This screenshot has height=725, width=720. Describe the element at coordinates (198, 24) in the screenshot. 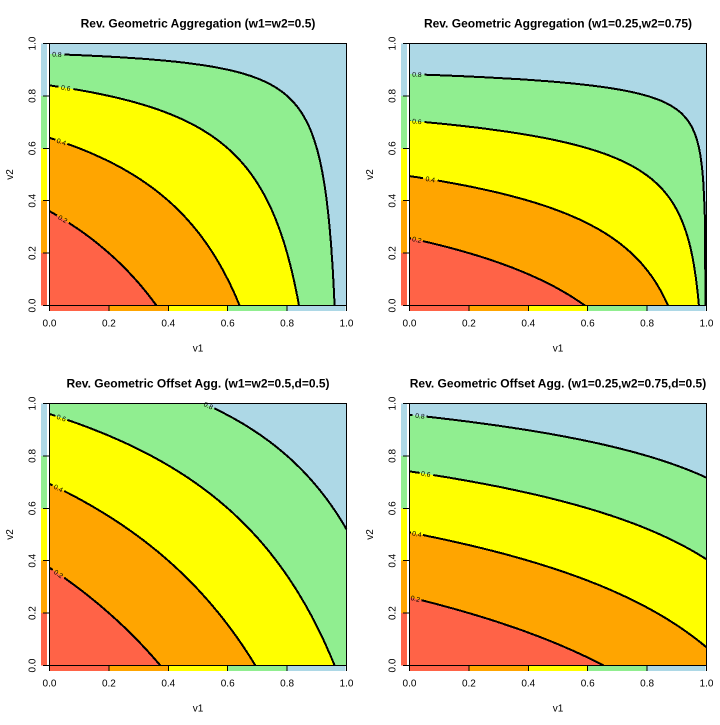

I see `svg-text:Rev. Geometric Aggregation (w1: Rev. Geometric Aggregation (w1=w2=0.5)` at that location.